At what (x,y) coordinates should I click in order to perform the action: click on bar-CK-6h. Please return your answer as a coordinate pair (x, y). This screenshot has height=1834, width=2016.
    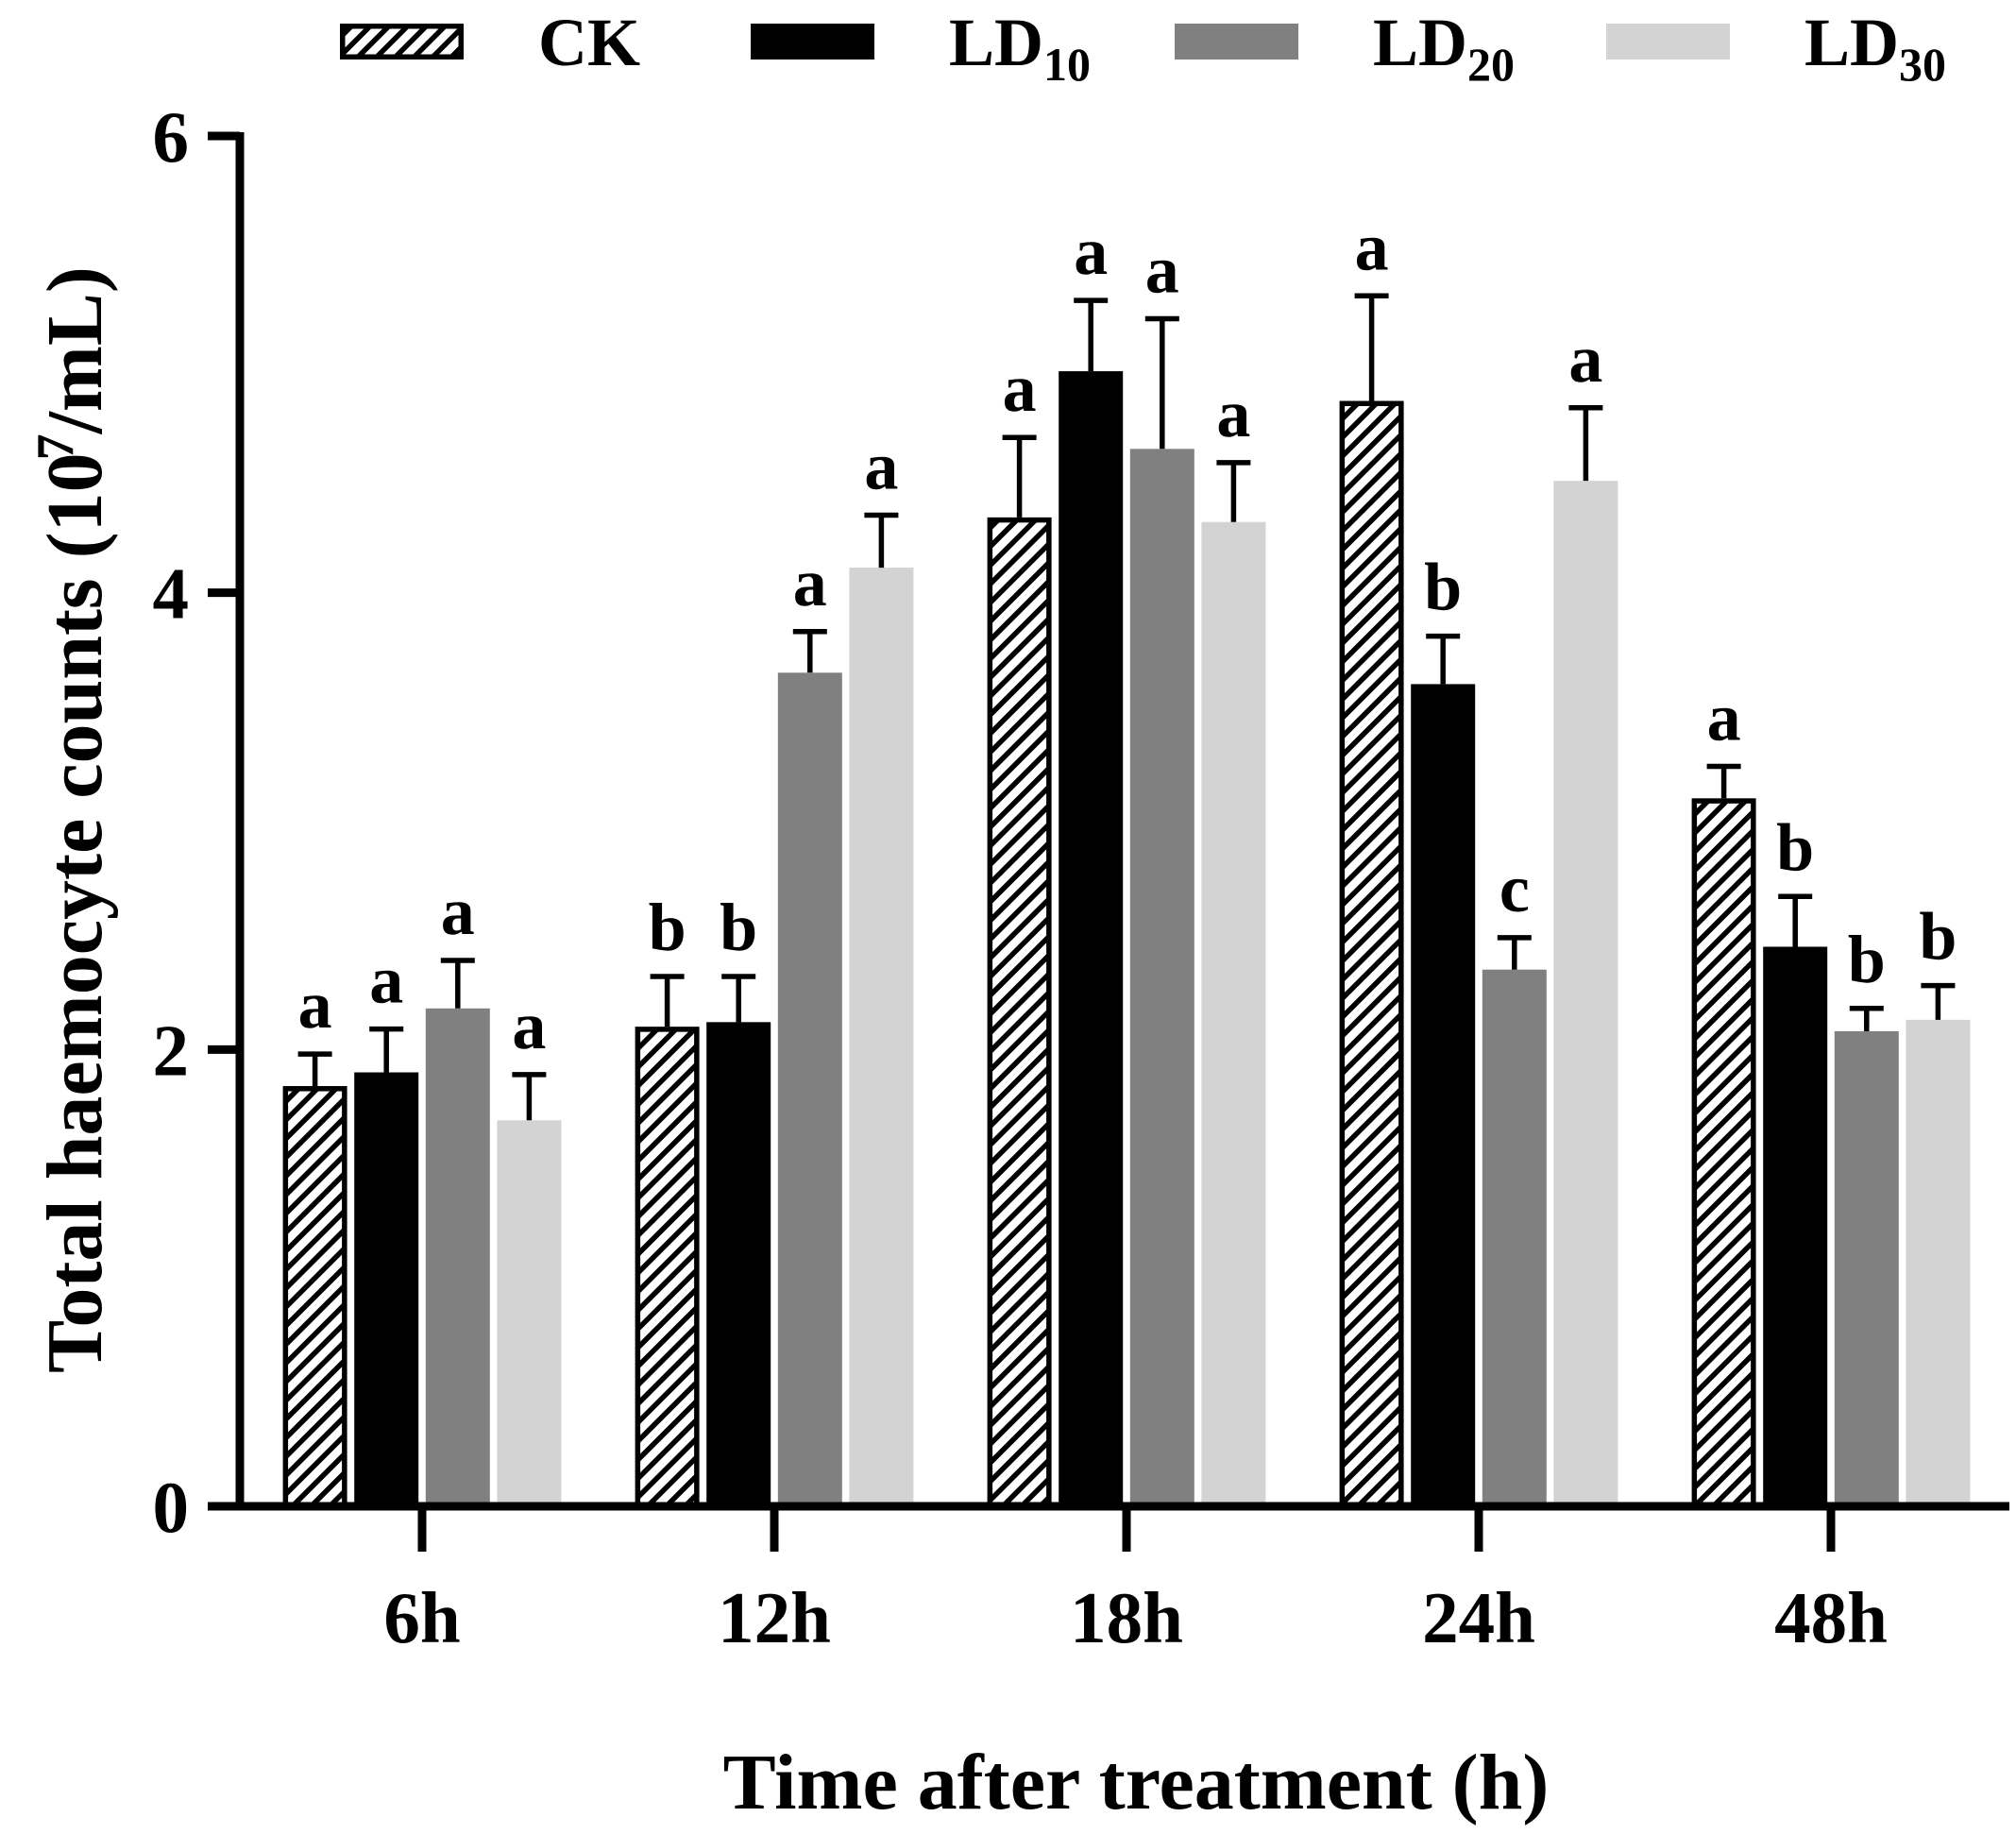
    Looking at the image, I should click on (314, 1297).